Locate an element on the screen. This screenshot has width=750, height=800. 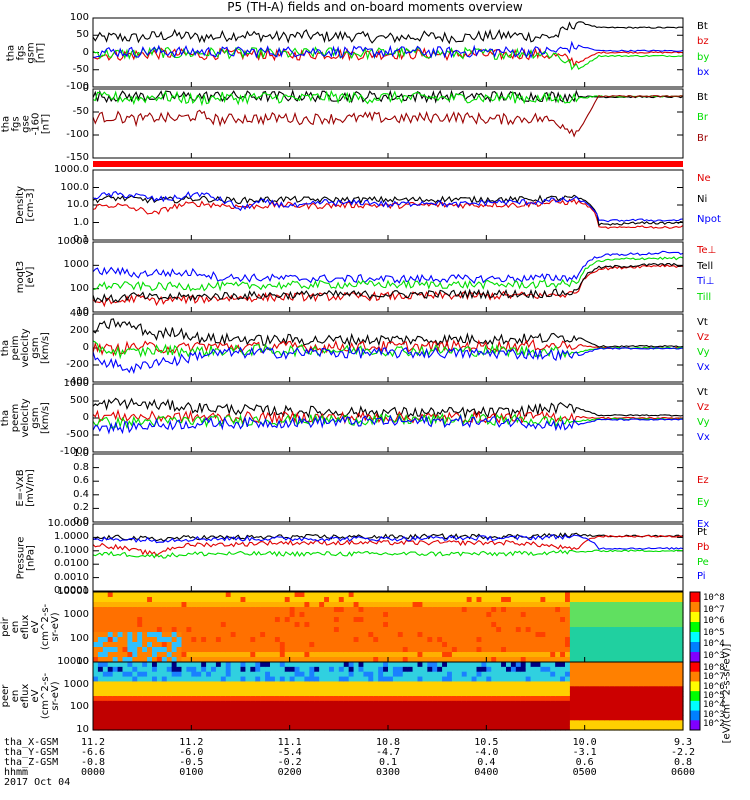
xtick-label: 11.2 is located at coordinates (93, 742).